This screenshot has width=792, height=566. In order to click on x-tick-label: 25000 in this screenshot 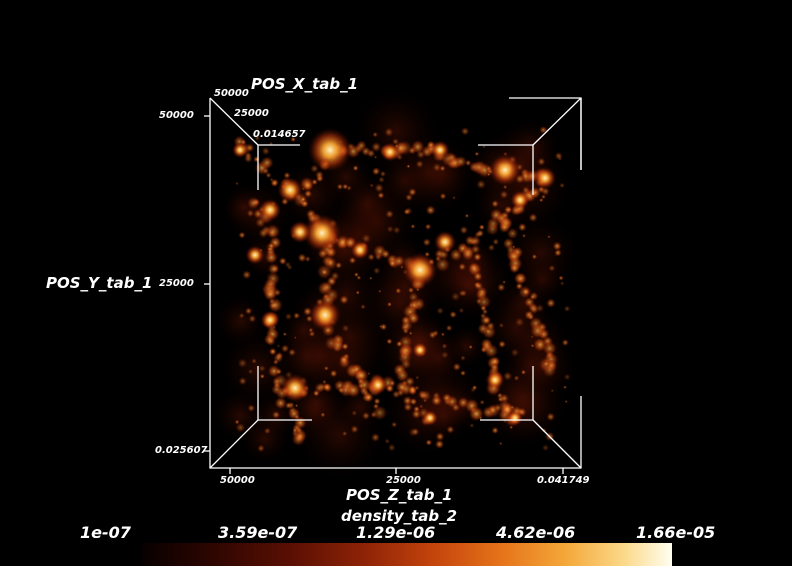, I will do `click(251, 113)`.